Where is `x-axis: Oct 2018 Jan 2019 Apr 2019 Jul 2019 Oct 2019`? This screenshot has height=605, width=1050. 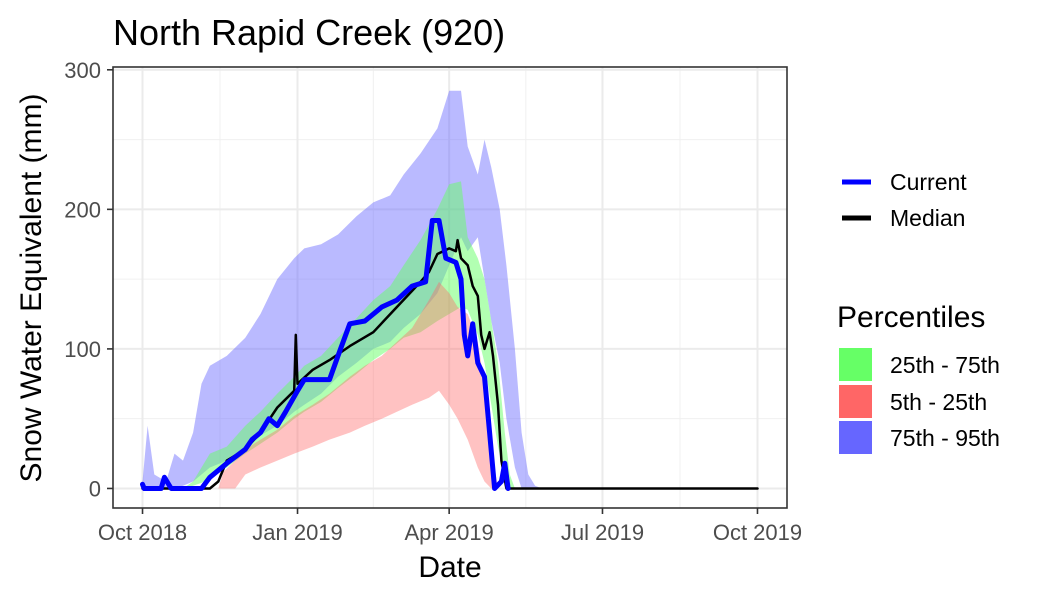 x-axis: Oct 2018 Jan 2019 Apr 2019 Jul 2019 Oct 2019 is located at coordinates (450, 526).